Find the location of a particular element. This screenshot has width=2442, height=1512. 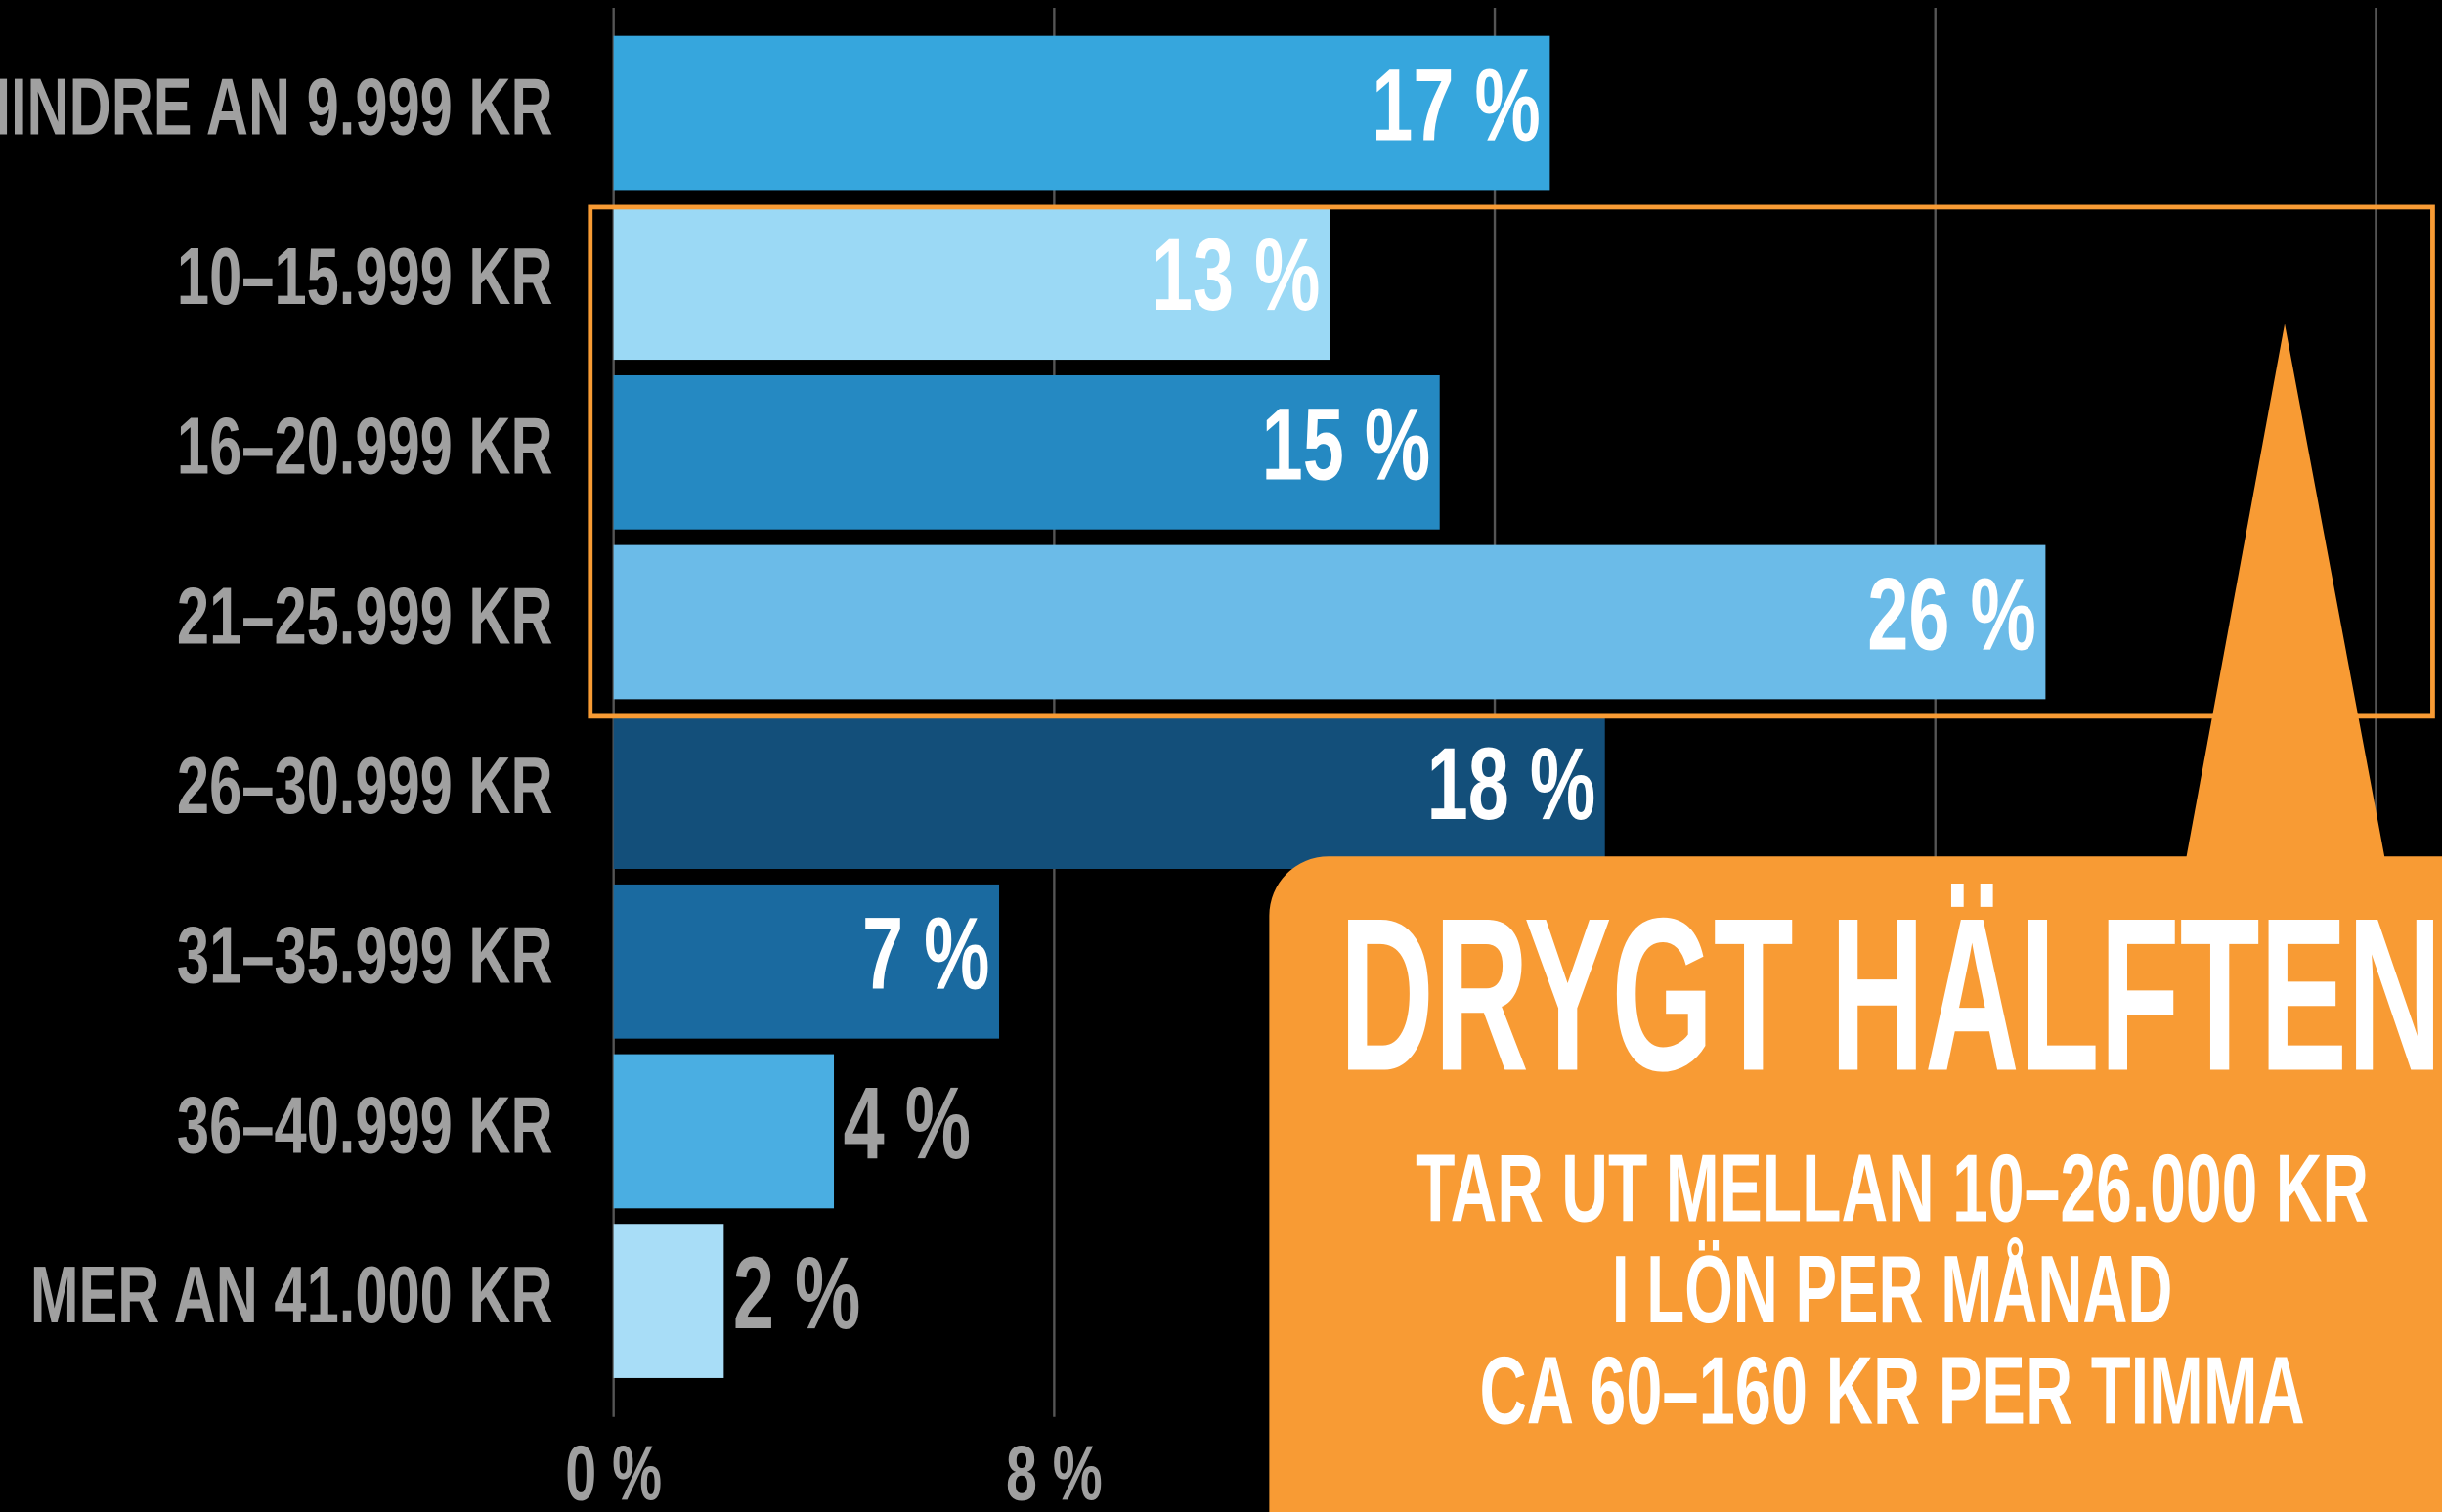

value-label: 4 % is located at coordinates (907, 1123).